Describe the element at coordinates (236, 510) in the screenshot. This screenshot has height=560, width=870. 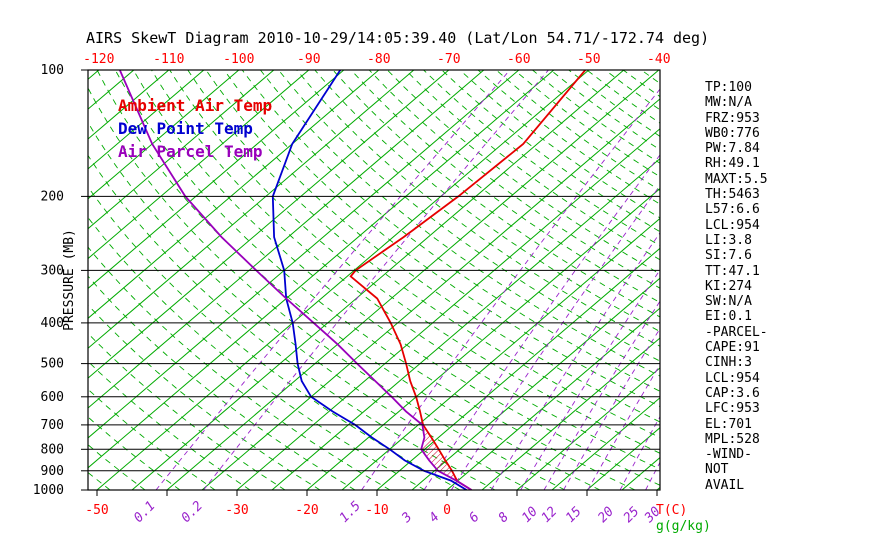
I see `bottom-temp-tick-label: -30` at that location.